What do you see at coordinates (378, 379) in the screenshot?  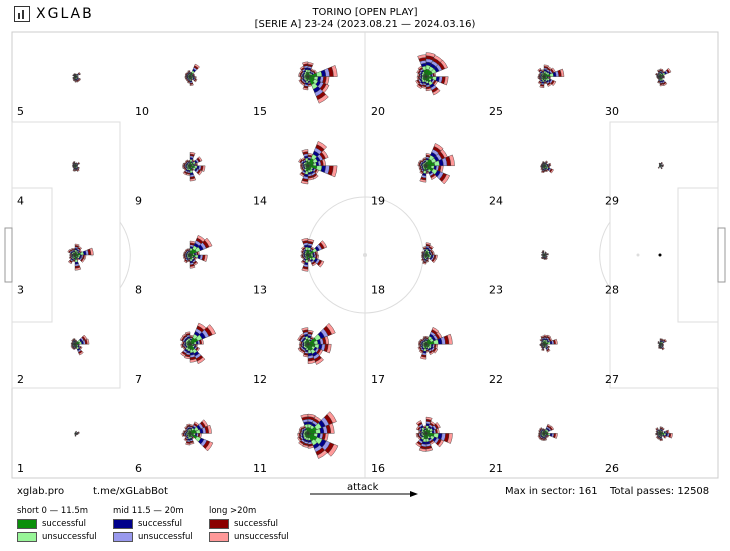 I see `zone-label-17: 17` at bounding box center [378, 379].